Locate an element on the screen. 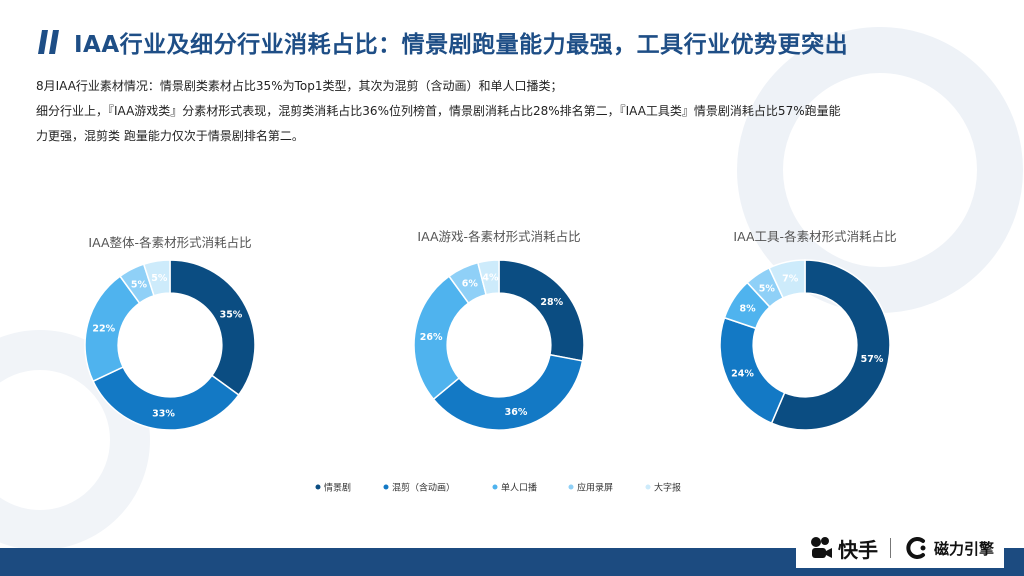 The height and width of the screenshot is (576, 1024). donut-chart-3: IAA工具-各素材形式消耗占比 57% 24% 8%5% 7% is located at coordinates (808, 330).